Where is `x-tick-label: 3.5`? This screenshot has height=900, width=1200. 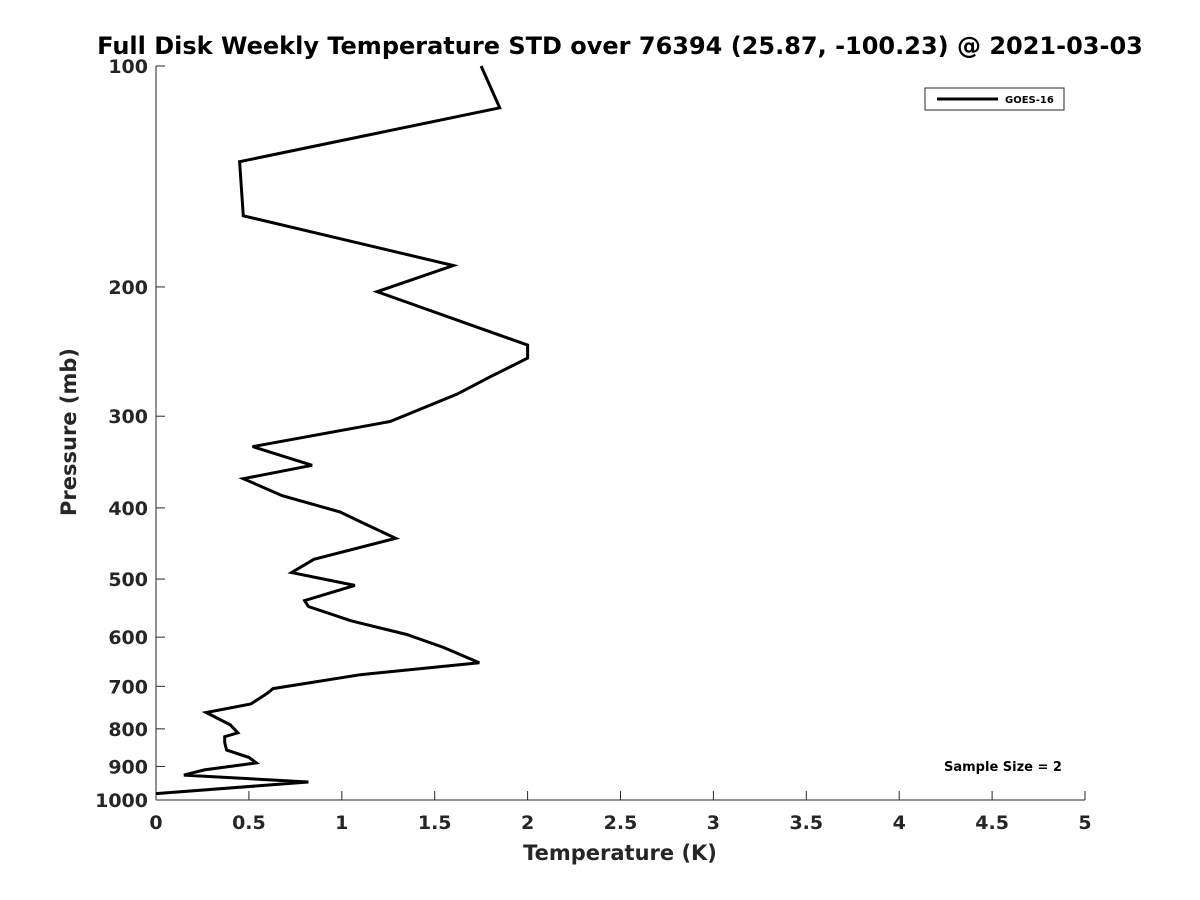 x-tick-label: 3.5 is located at coordinates (806, 823).